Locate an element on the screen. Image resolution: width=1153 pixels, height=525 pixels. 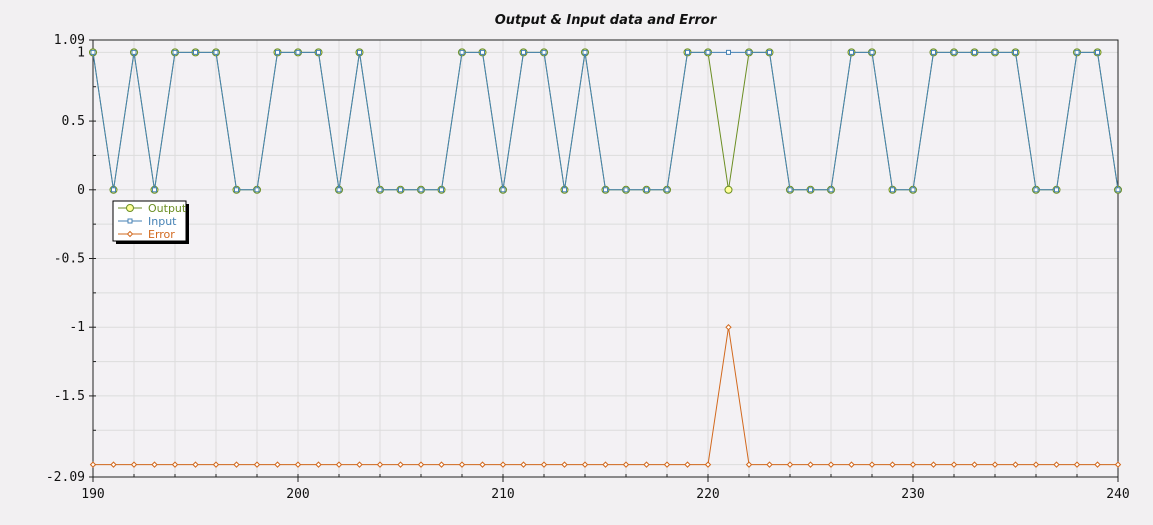
y-axis: 1.091 0.5 0 -0.5 -1 -1.5 -2.09 is located at coordinates (71, 259).